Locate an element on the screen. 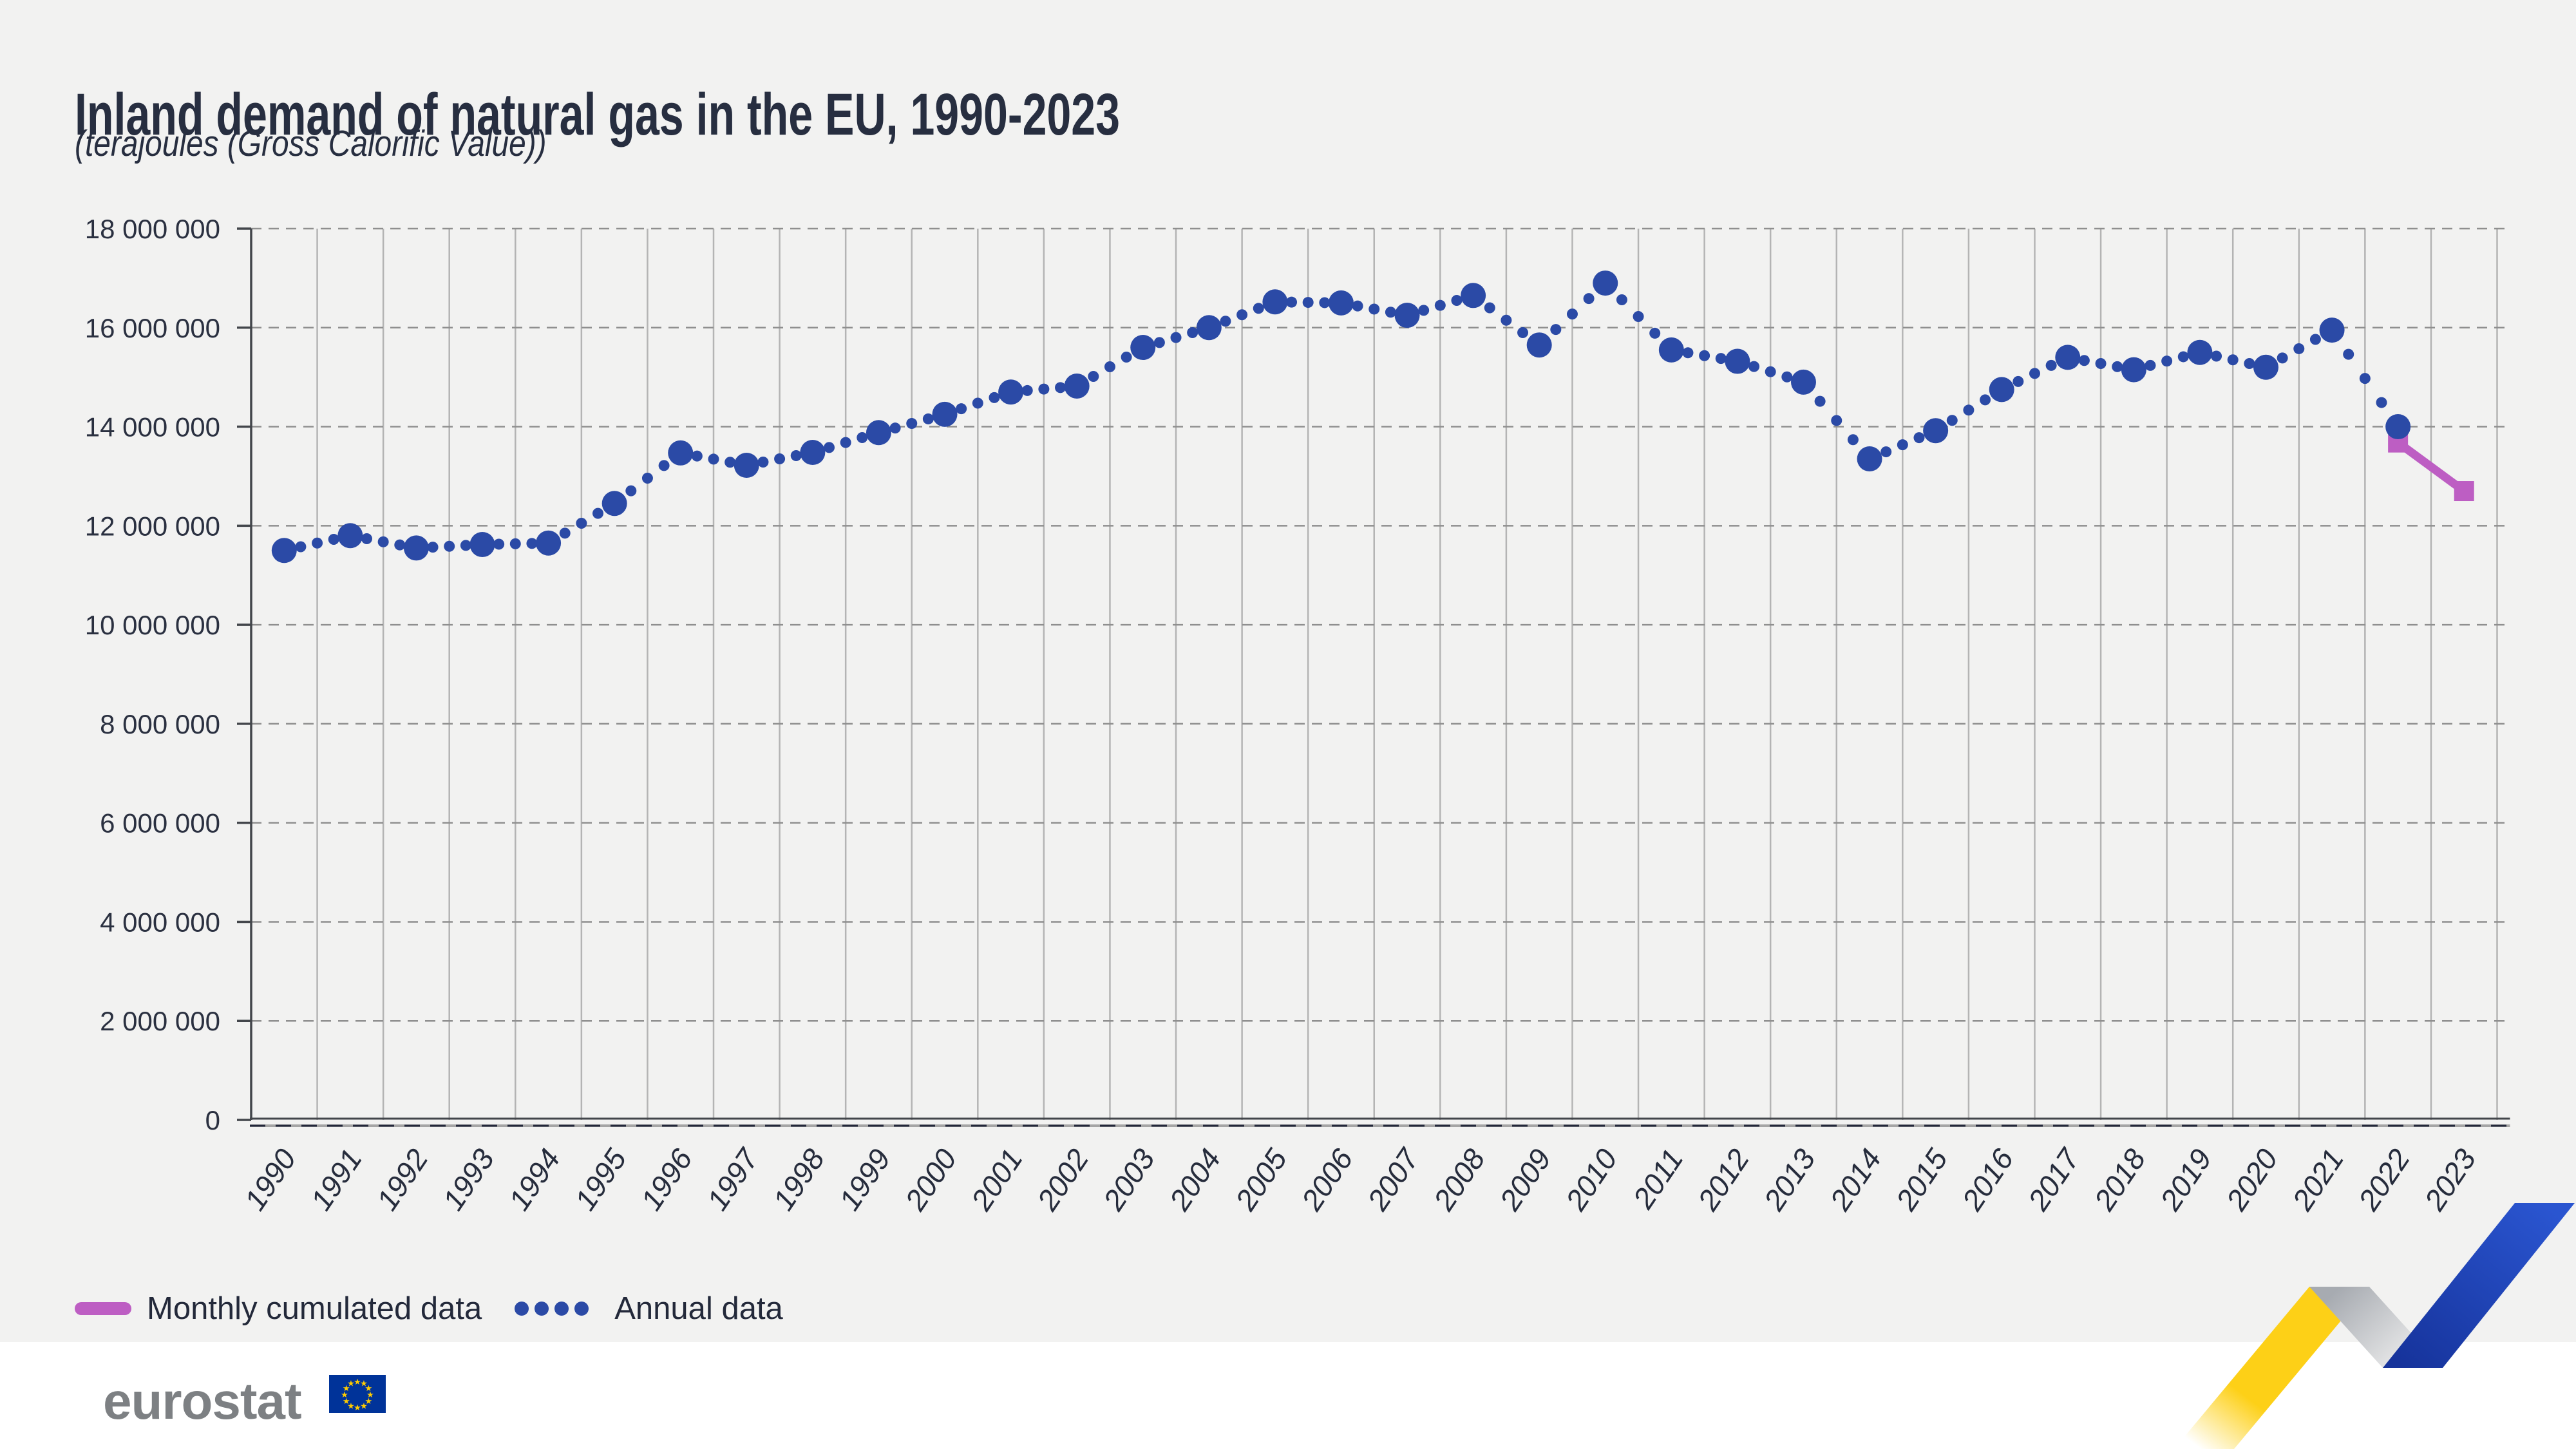 The height and width of the screenshot is (1449, 2576). legend-annual-swatch is located at coordinates (552, 1309).